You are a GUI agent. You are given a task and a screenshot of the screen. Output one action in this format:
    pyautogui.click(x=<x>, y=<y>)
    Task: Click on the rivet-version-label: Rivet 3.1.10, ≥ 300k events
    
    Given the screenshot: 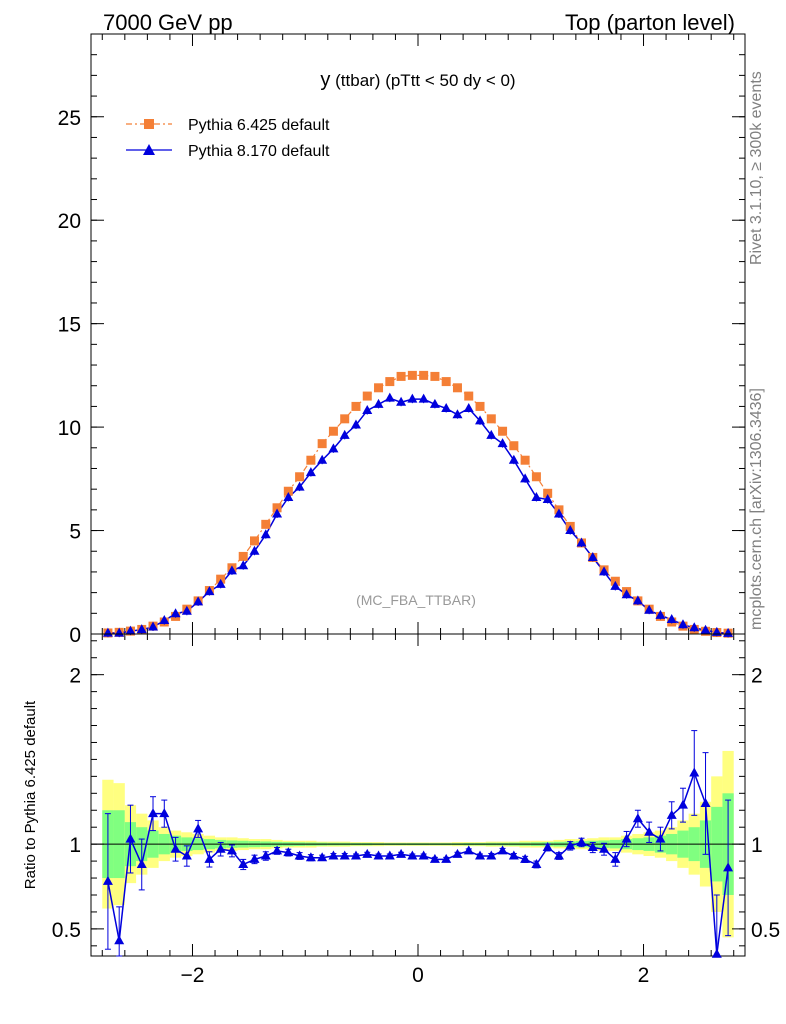 What is the action you would take?
    pyautogui.click(x=756, y=168)
    